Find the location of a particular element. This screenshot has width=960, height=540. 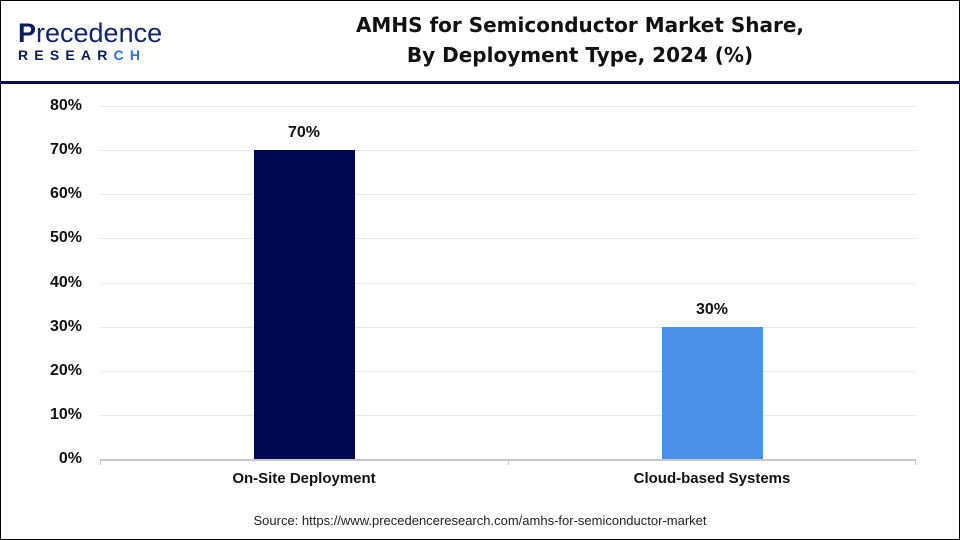

x-category-label: Cloud-based Systems is located at coordinates (712, 478).